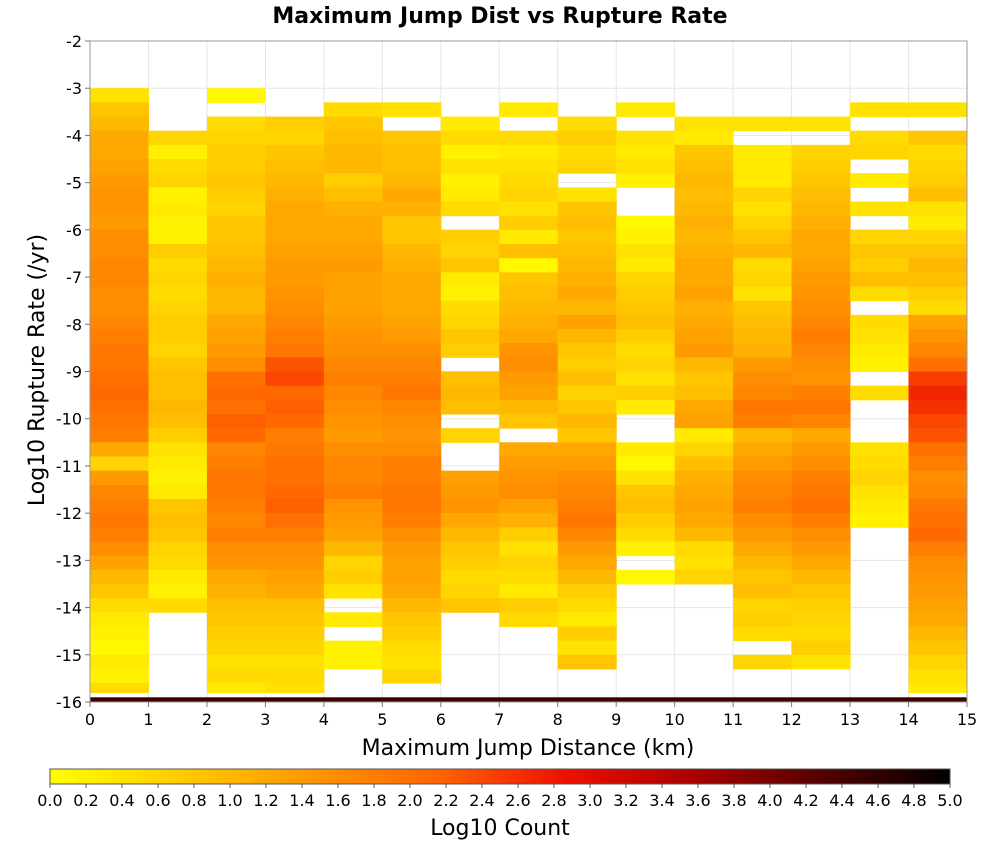  Describe the element at coordinates (481, 800) in the screenshot. I see `colorbar-tick-label: 2.4` at that location.